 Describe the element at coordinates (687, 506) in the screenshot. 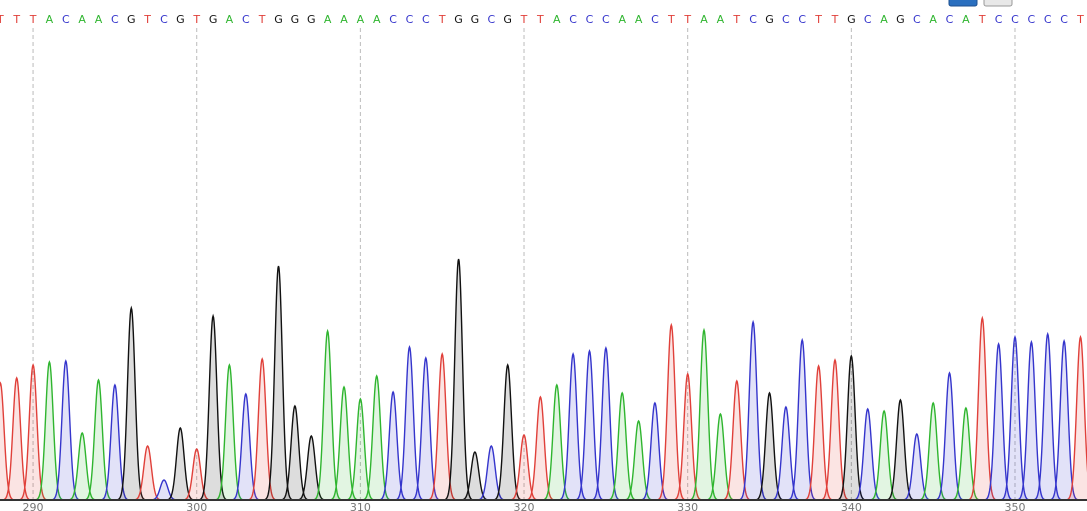

I see `x-tick-label: 330` at that location.